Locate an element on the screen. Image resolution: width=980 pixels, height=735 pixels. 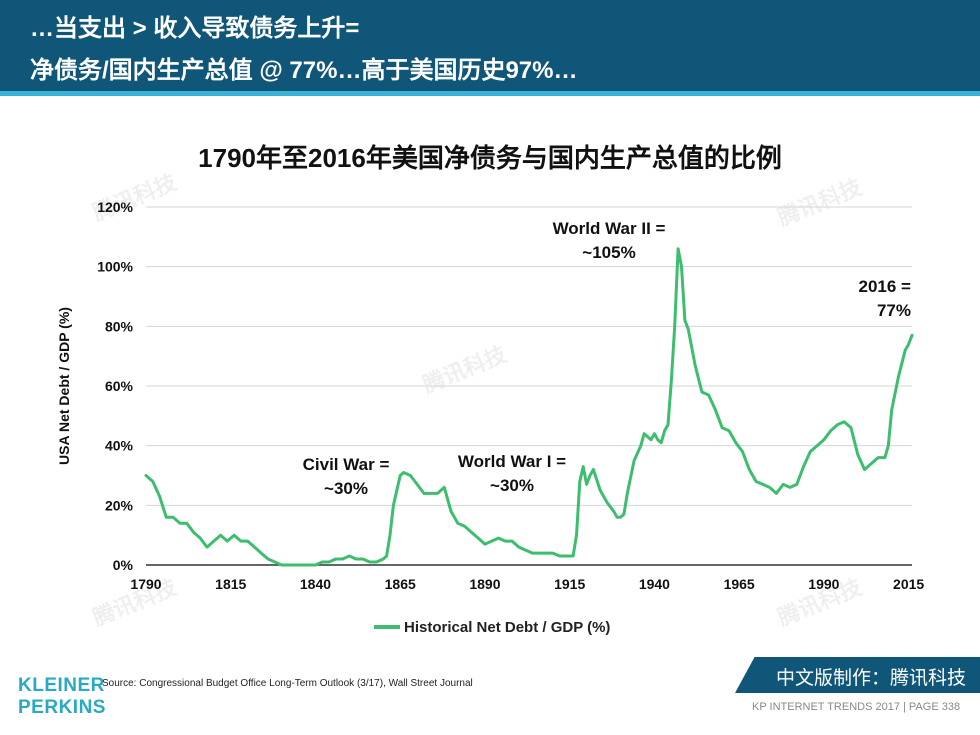
y-tick-label: 100% is located at coordinates (115, 267).